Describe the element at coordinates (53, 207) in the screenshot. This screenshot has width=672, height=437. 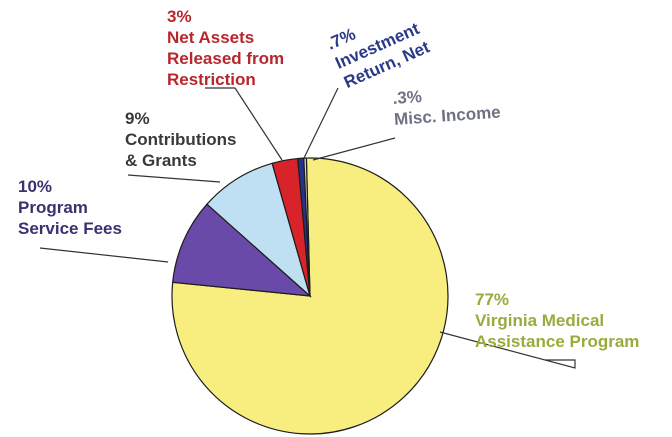
I see `slice-name-line: Program` at that location.